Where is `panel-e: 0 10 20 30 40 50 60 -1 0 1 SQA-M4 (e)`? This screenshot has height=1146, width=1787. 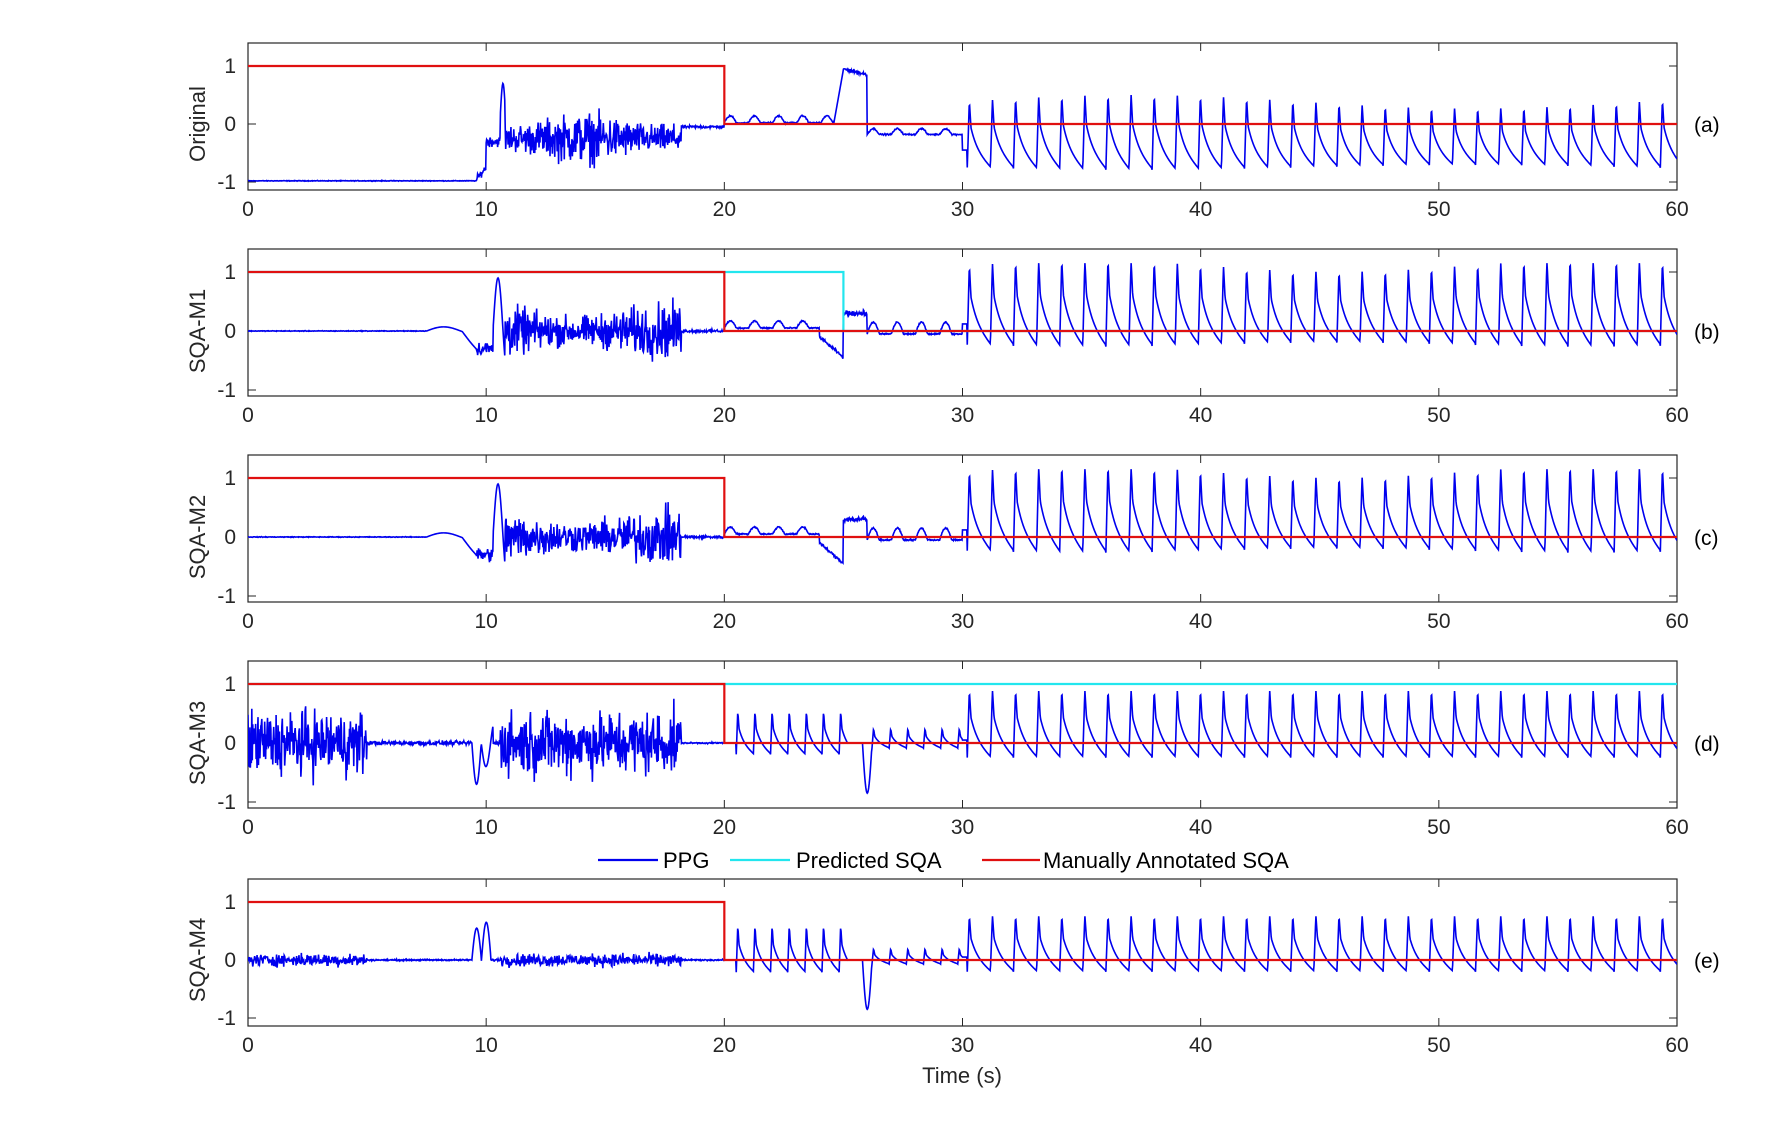
panel-e: 0 10 20 30 40 50 60 -1 0 1 SQA-M4 (e) is located at coordinates (952, 967).